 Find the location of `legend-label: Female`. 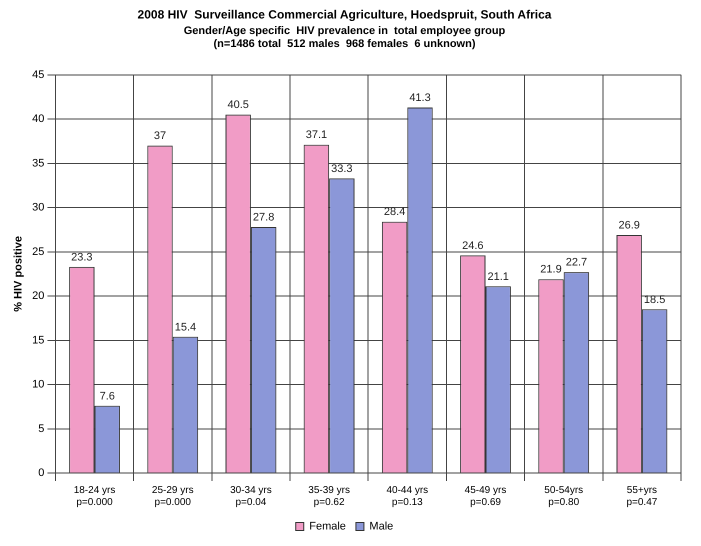

legend-label: Female is located at coordinates (327, 526).